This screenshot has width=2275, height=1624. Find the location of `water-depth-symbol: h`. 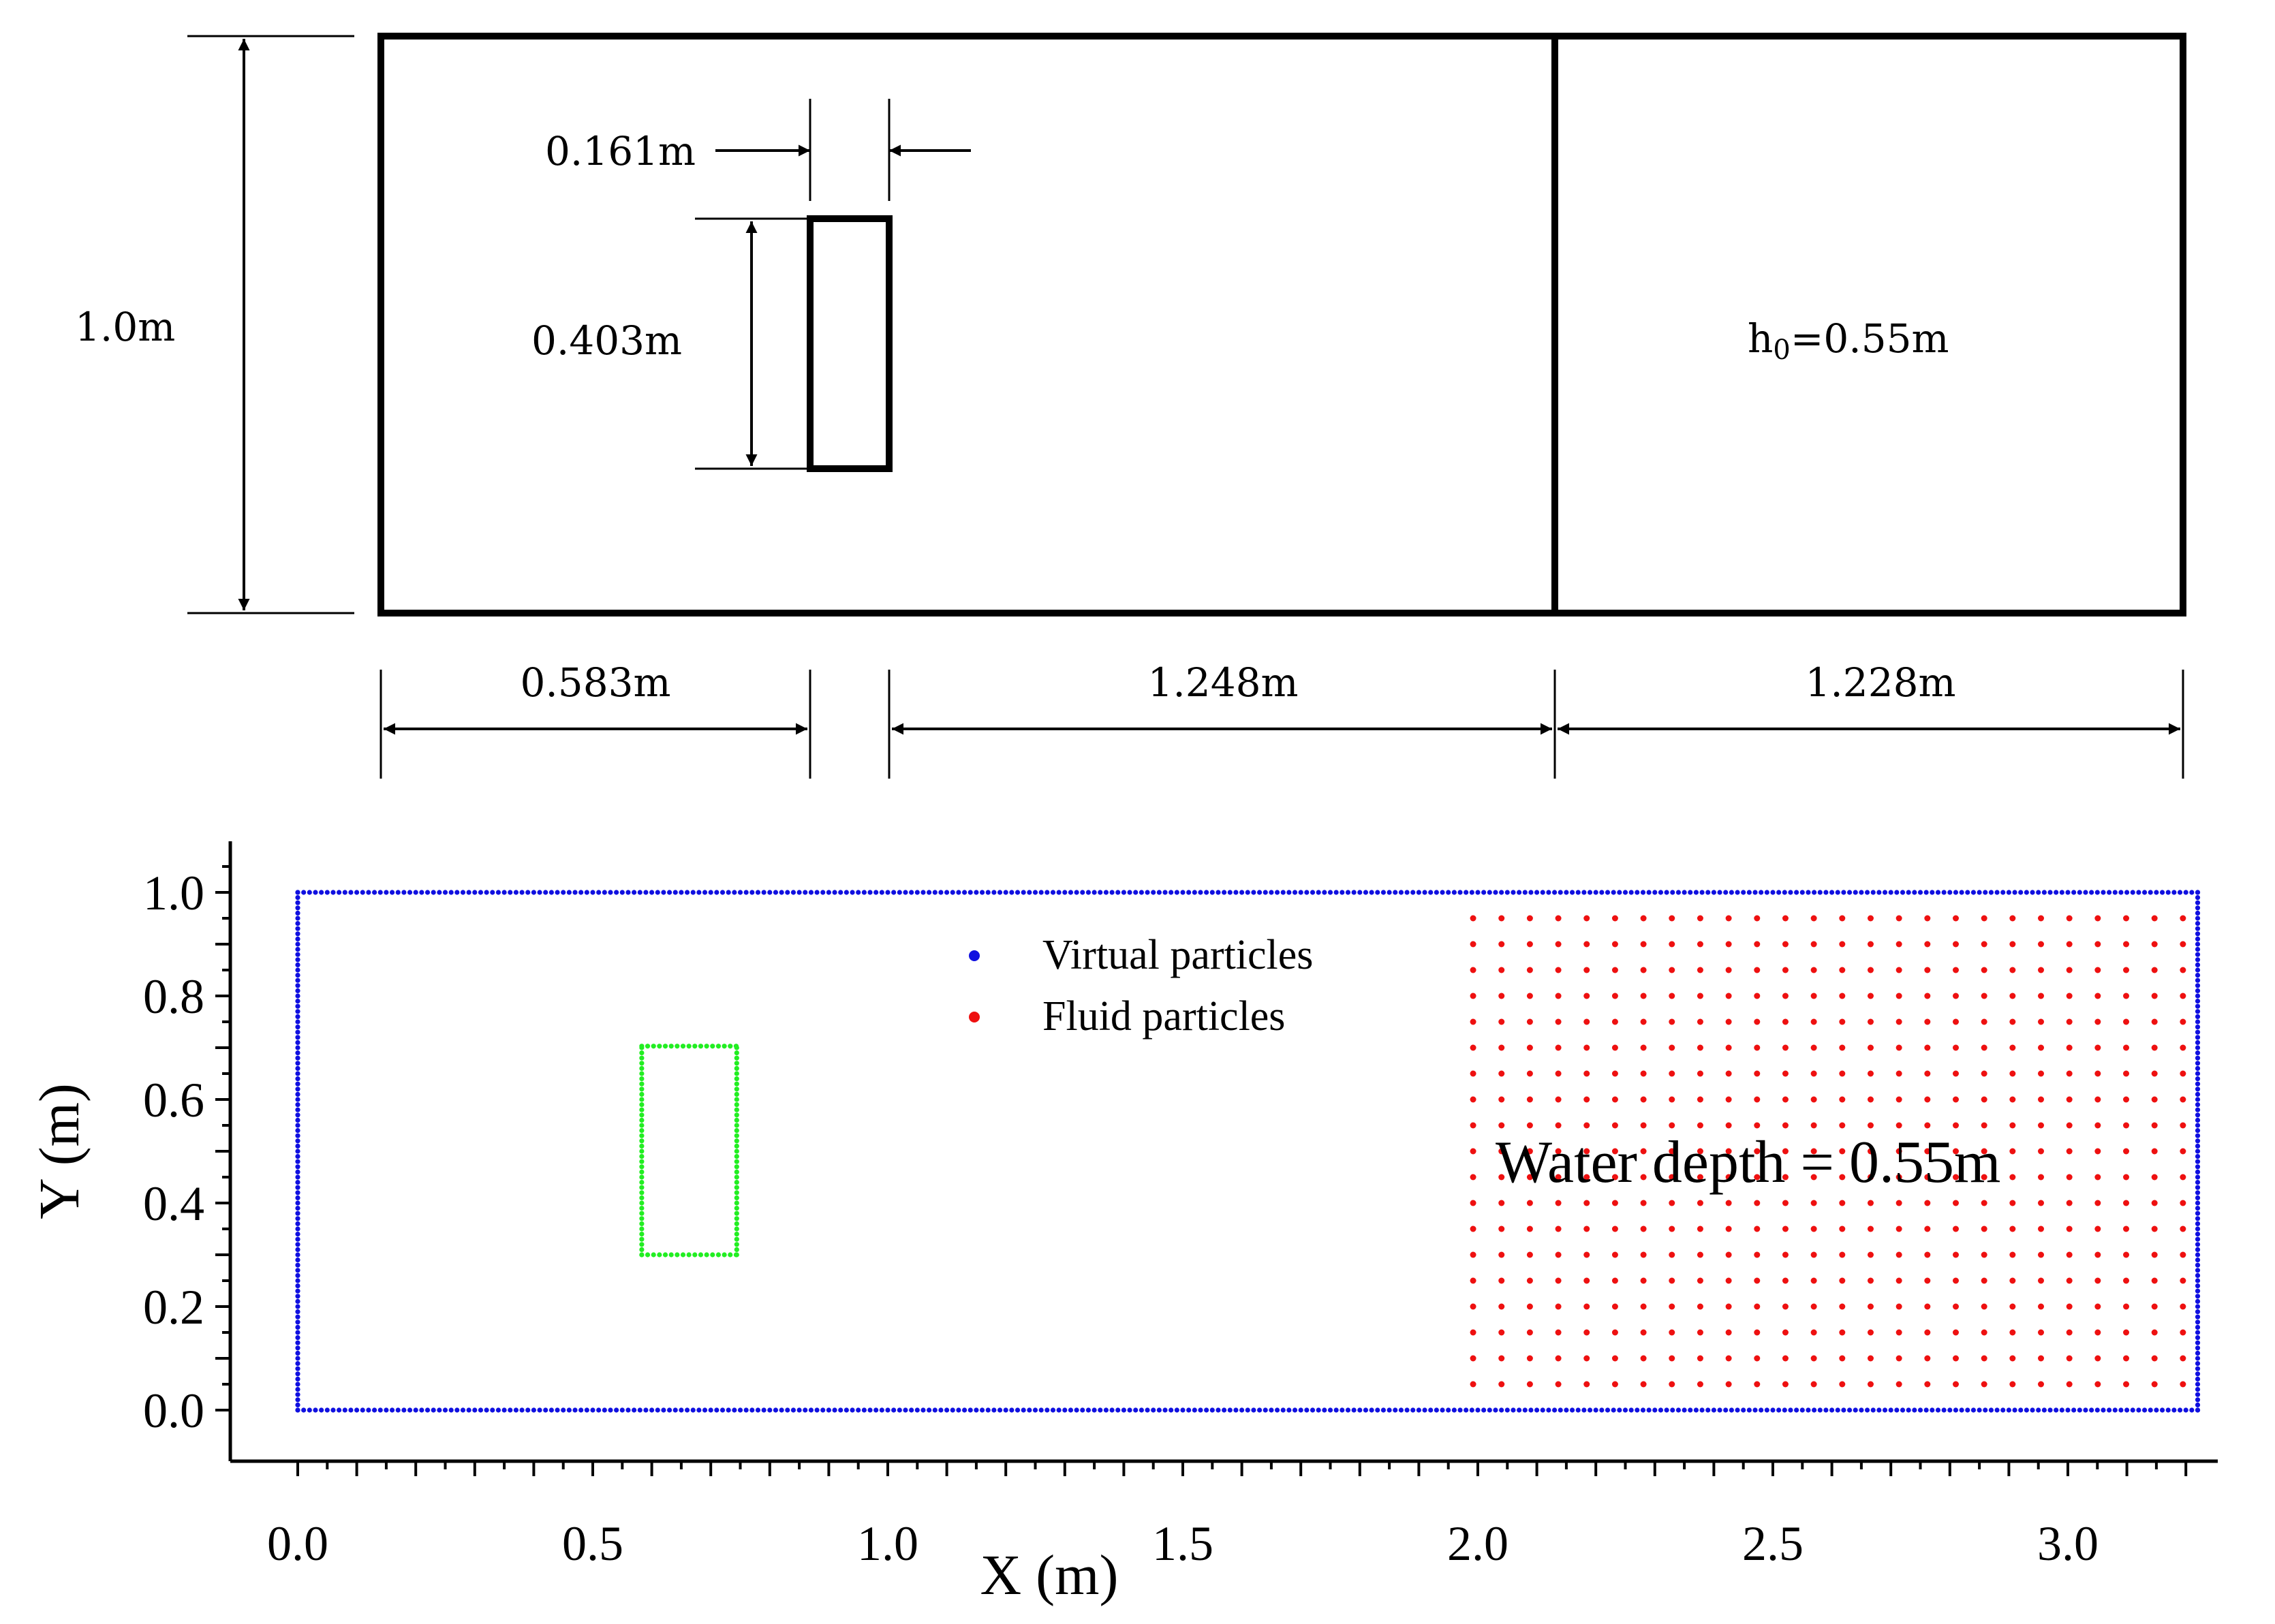

water-depth-symbol: h is located at coordinates (1760, 338).